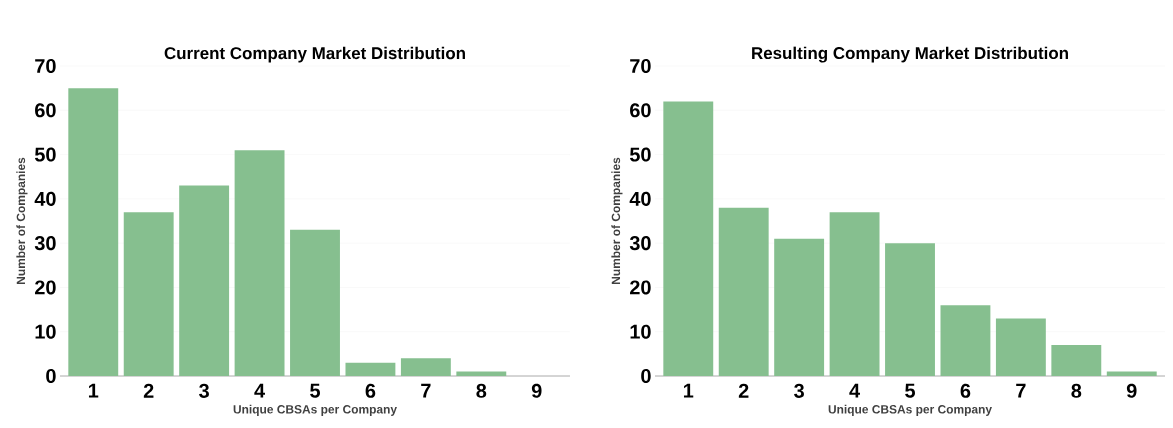 This screenshot has height=428, width=1173. Describe the element at coordinates (314, 54) in the screenshot. I see `chart-title: Current Company Market Distribution` at that location.